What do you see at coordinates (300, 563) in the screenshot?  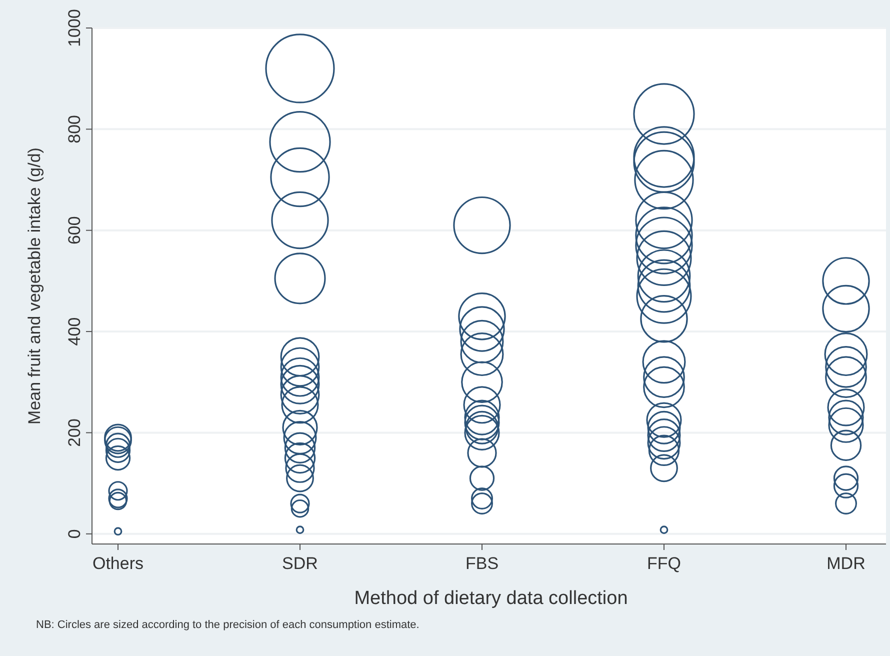 I see `x-tick-label: SDR` at bounding box center [300, 563].